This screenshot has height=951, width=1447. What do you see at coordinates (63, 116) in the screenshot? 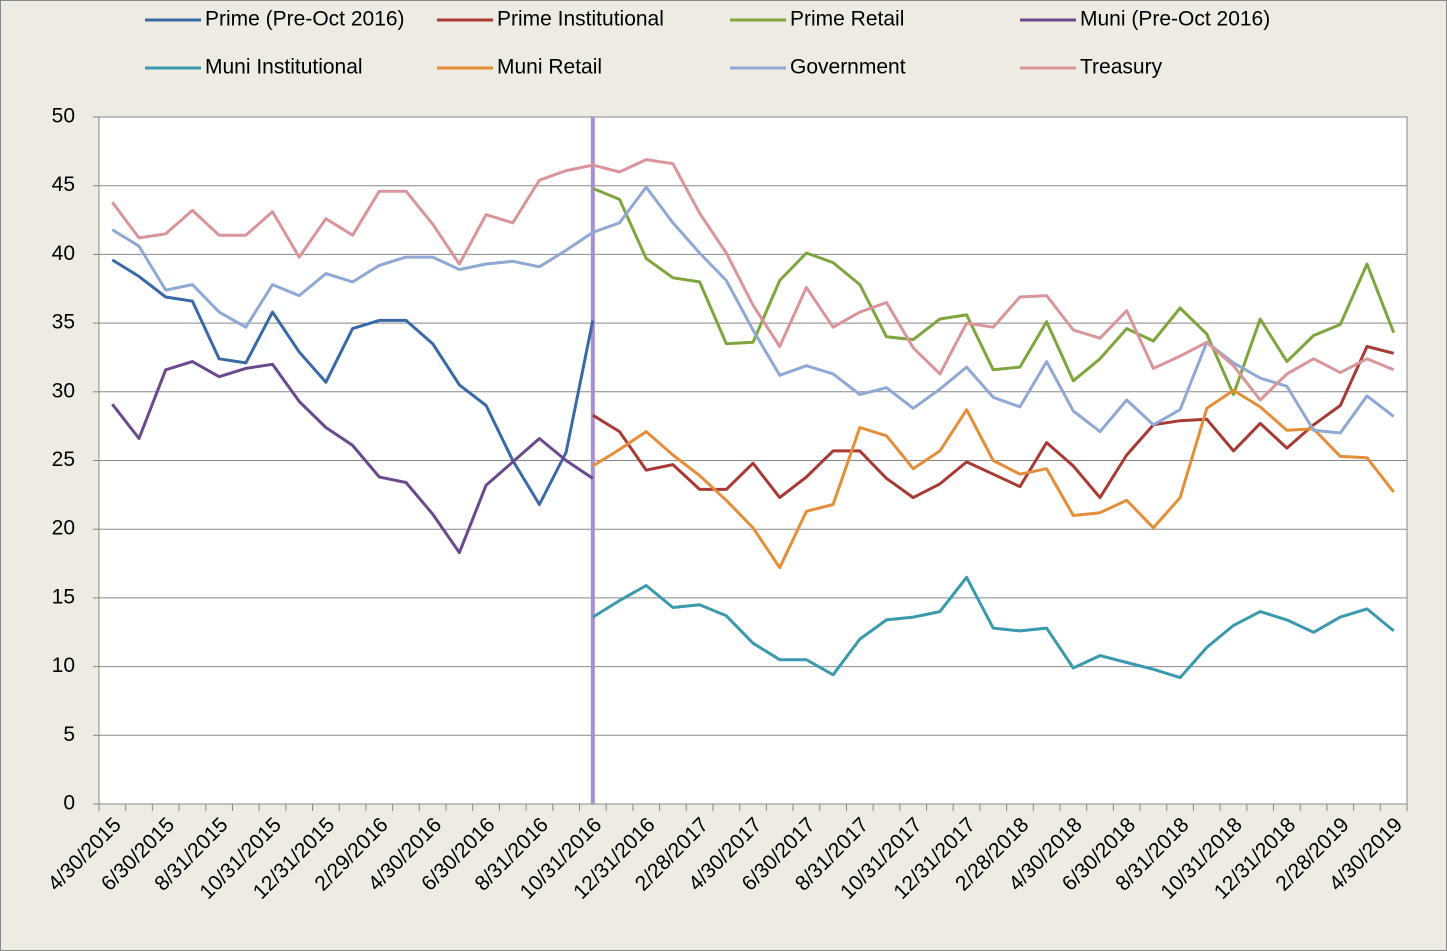
I see `y-tick-label: 50` at bounding box center [63, 116].